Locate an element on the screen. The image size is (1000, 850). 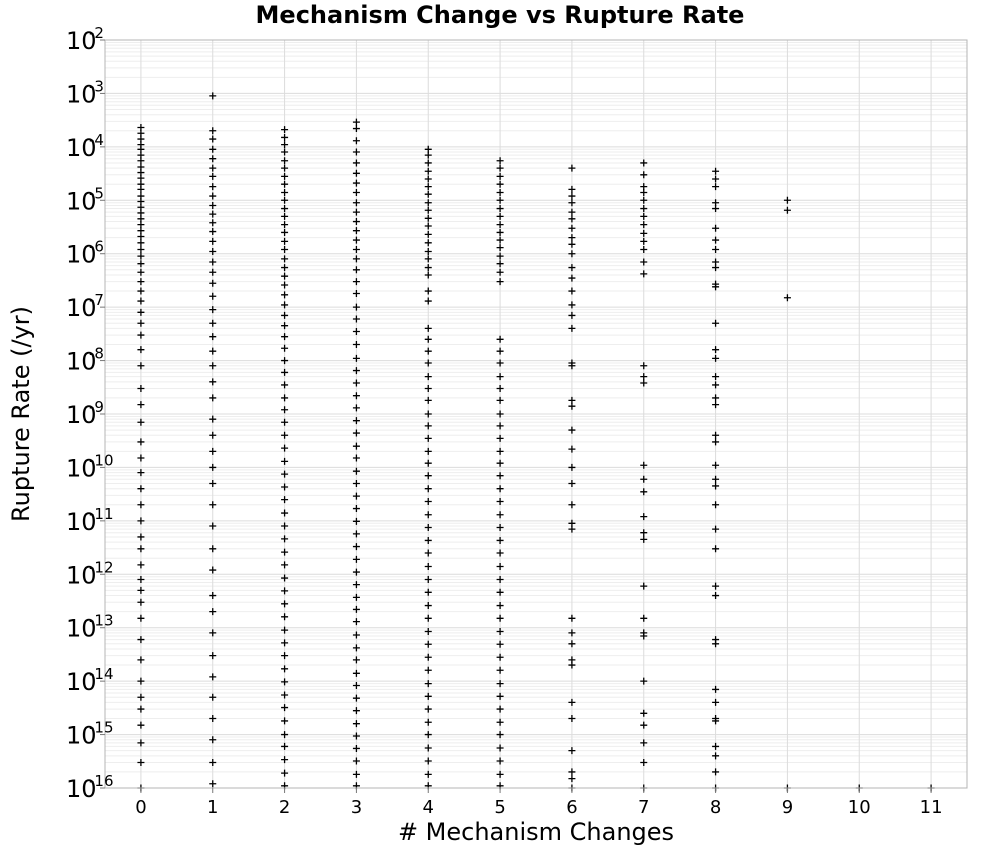
x-tick-label: 7 is located at coordinates (643, 807).